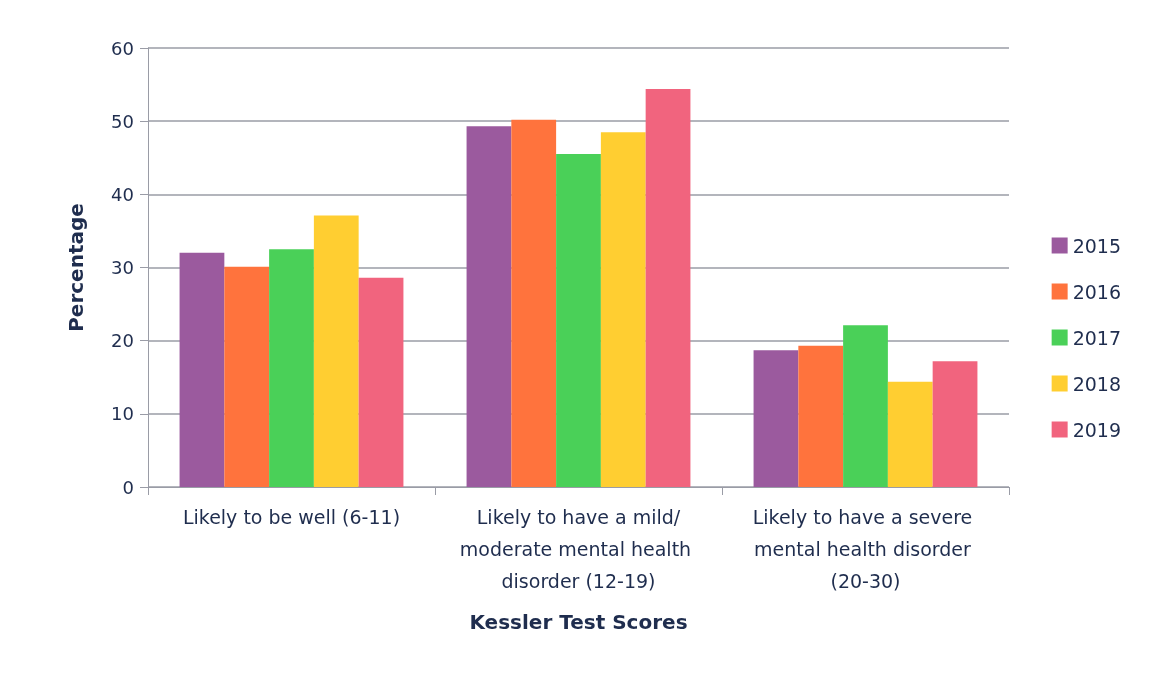 The height and width of the screenshot is (675, 1154). I want to click on x-axis-title: Kessler Test Scores, so click(578, 622).